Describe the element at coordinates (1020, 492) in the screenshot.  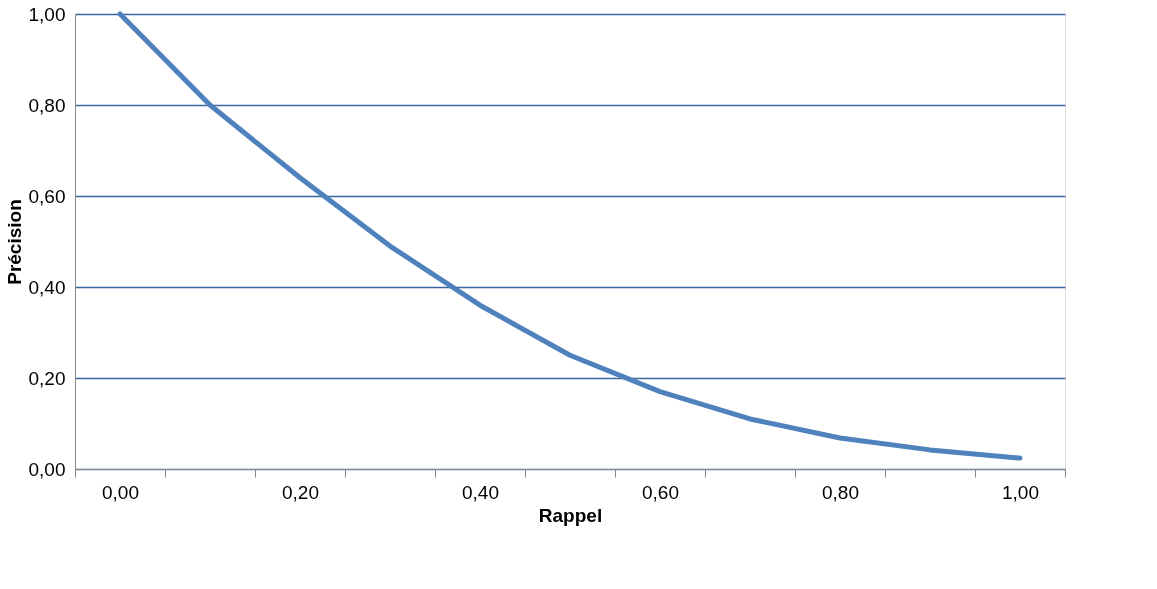
I see `x-tick-label: 1,00` at that location.